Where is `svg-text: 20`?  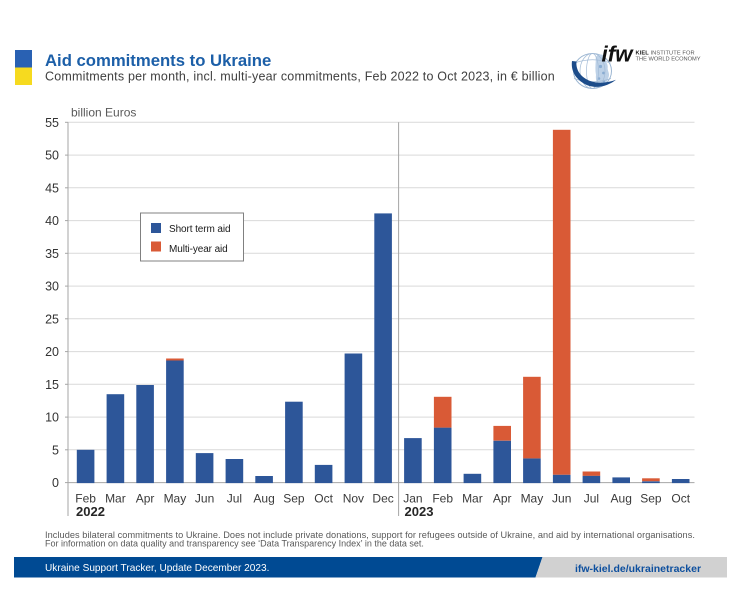 svg-text: 20 is located at coordinates (52, 352).